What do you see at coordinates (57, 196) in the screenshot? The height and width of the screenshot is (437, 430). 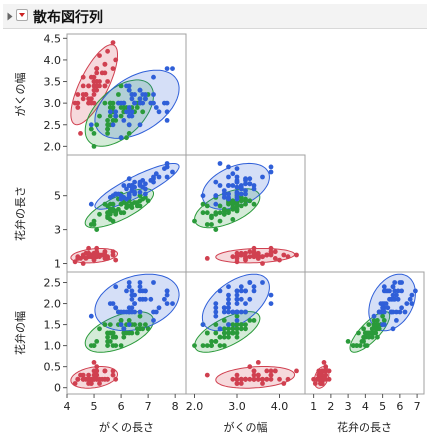 I see `y-tick-label: 5` at bounding box center [57, 196].